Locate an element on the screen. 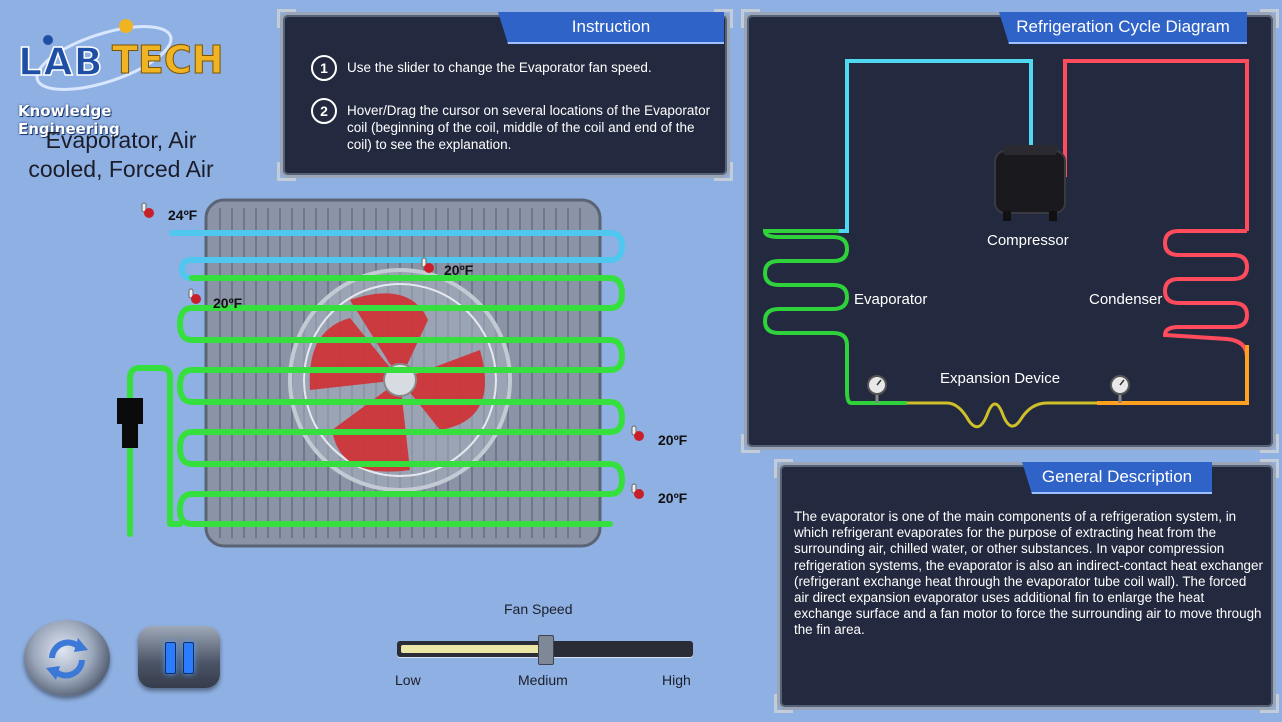  pause-icon-bar is located at coordinates (188, 658).